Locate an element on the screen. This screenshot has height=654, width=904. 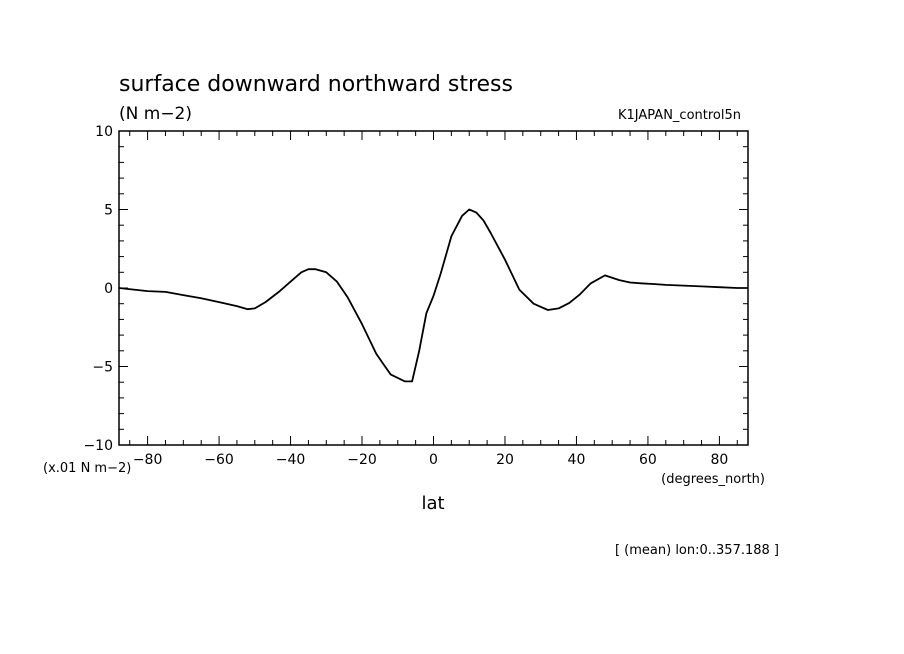
y-tick-label: −5 is located at coordinates (102, 368).